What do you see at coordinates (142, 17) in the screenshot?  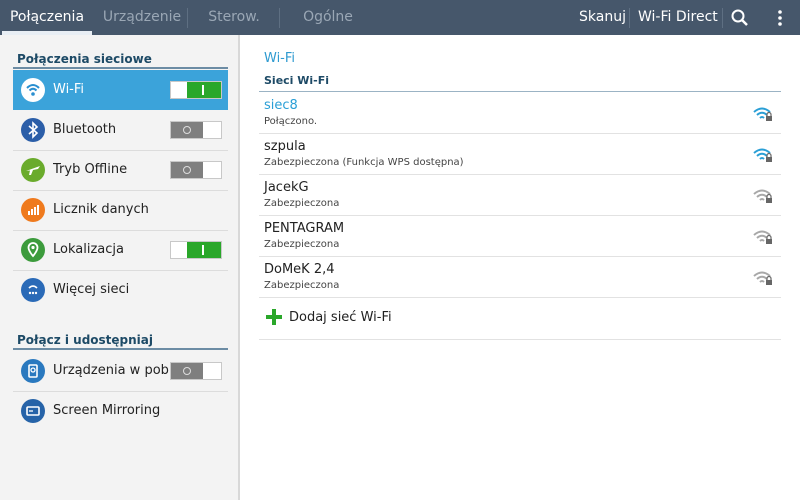 I see `tab: Urządzenie` at bounding box center [142, 17].